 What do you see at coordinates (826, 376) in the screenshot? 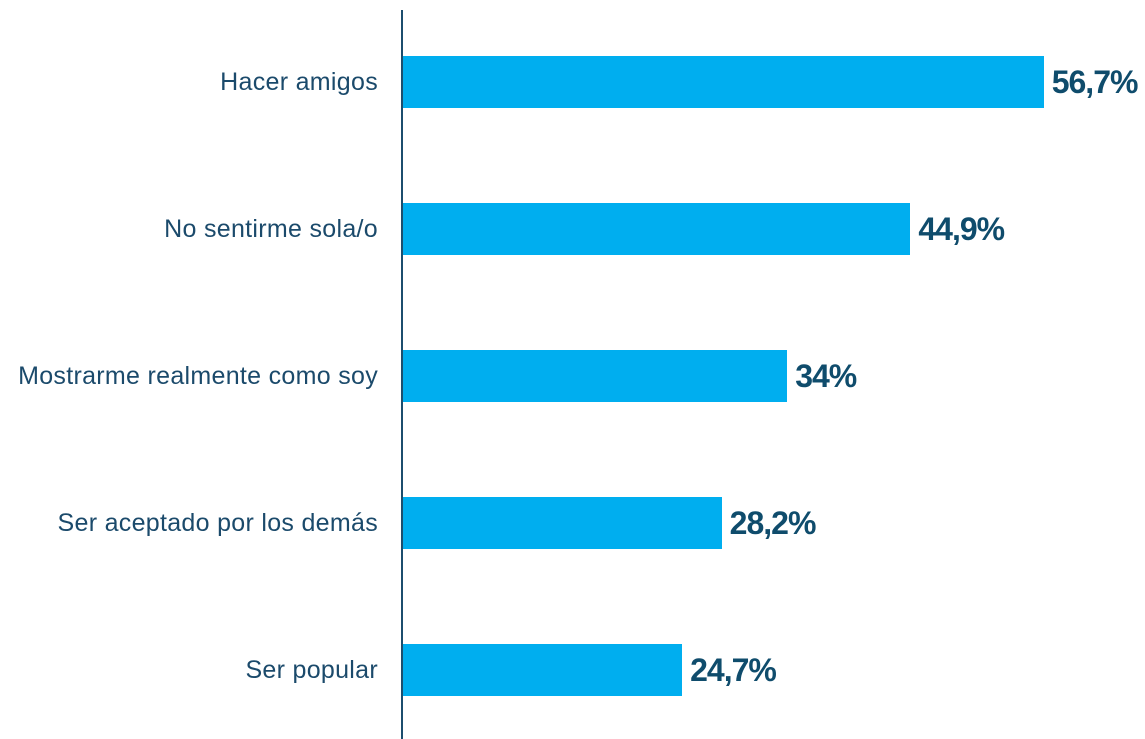
I see `value-label: 34%` at bounding box center [826, 376].